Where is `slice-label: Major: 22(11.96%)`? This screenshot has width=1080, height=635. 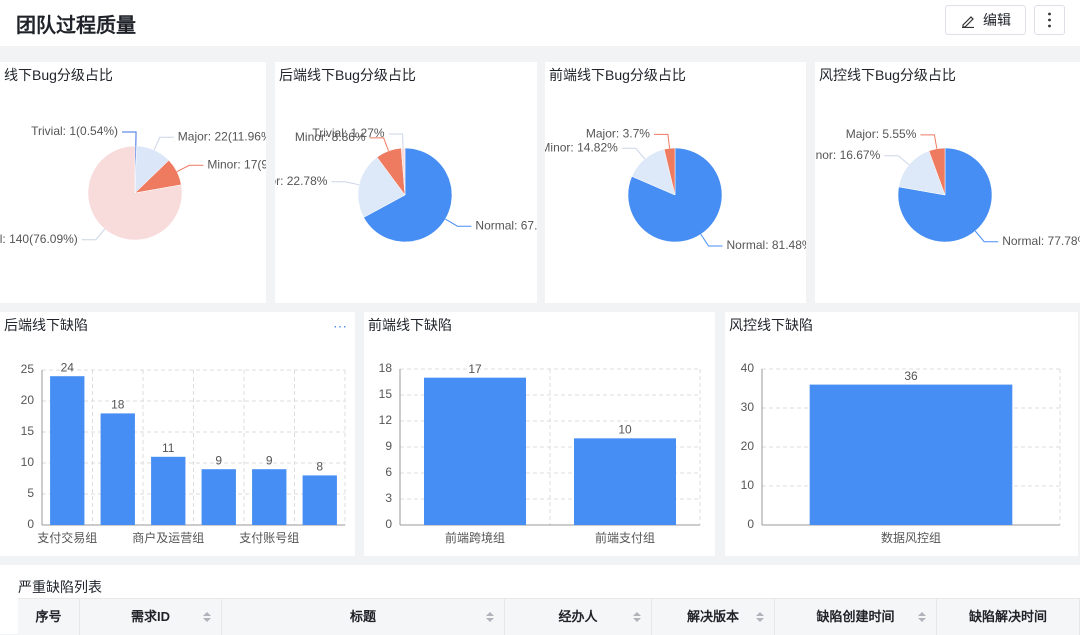
slice-label: Major: 22(11.96%) is located at coordinates (222, 136).